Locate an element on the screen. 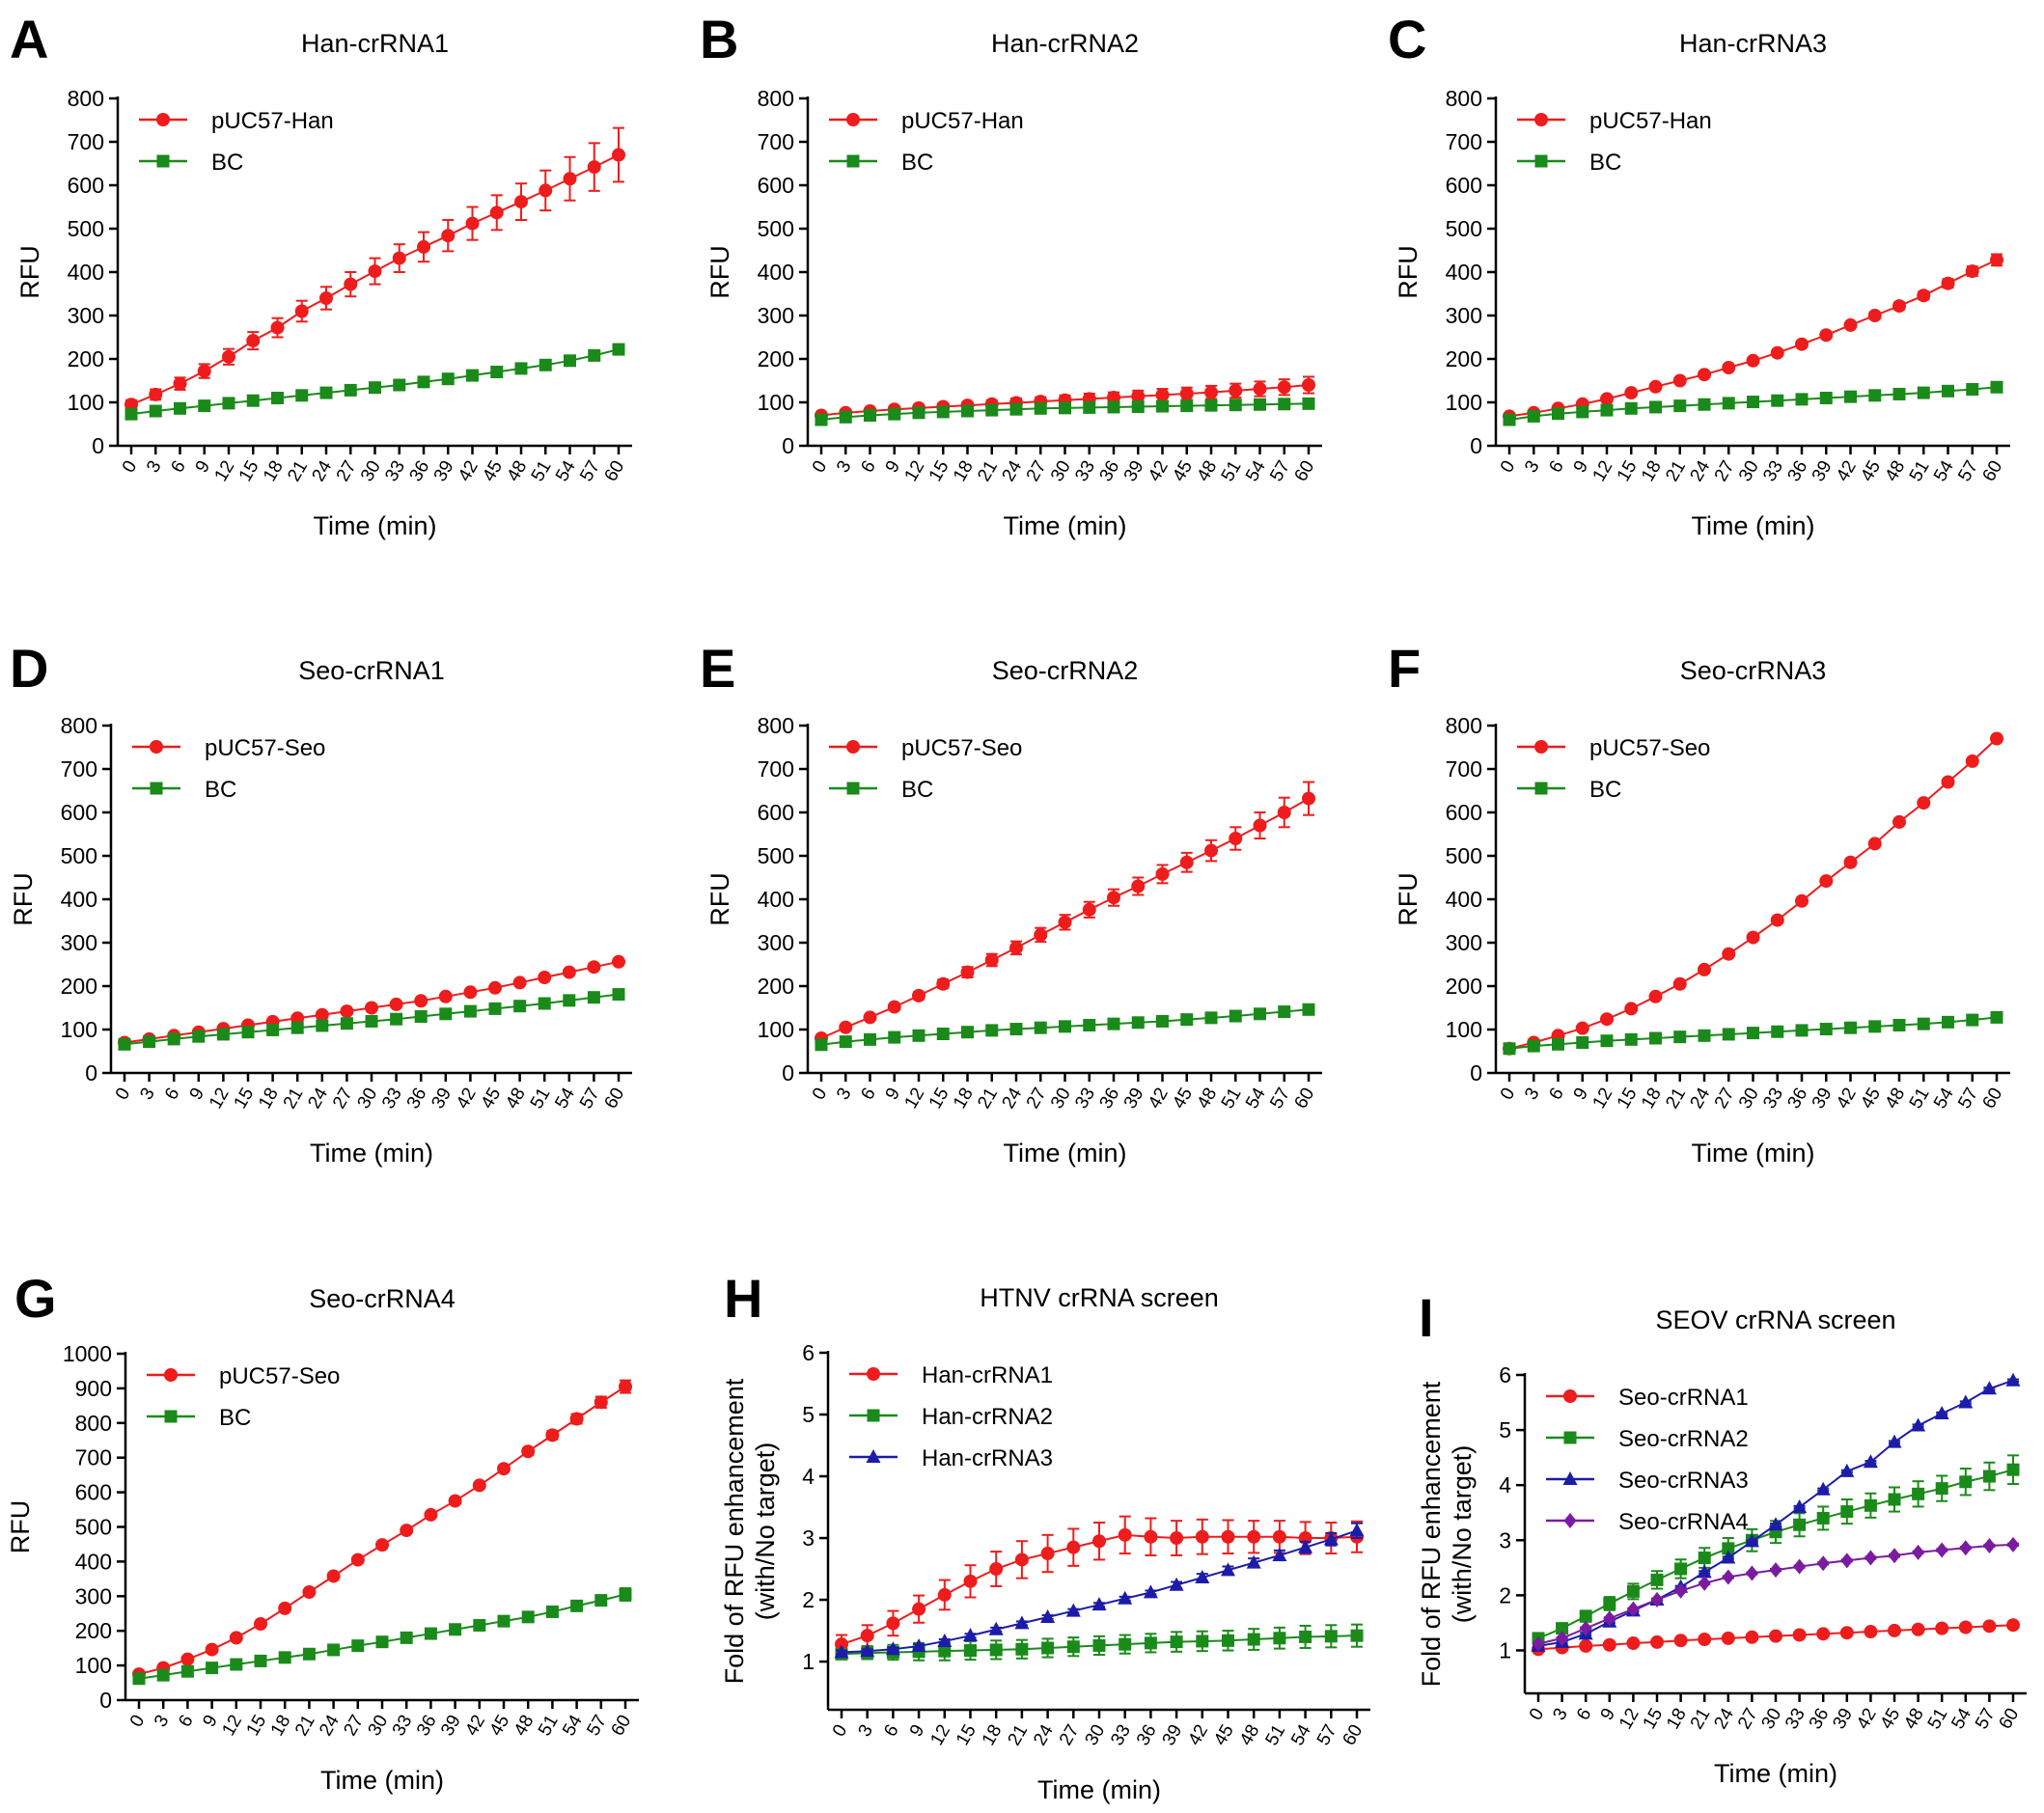  legend-label: Seo-crRNA2 is located at coordinates (1683, 1439).